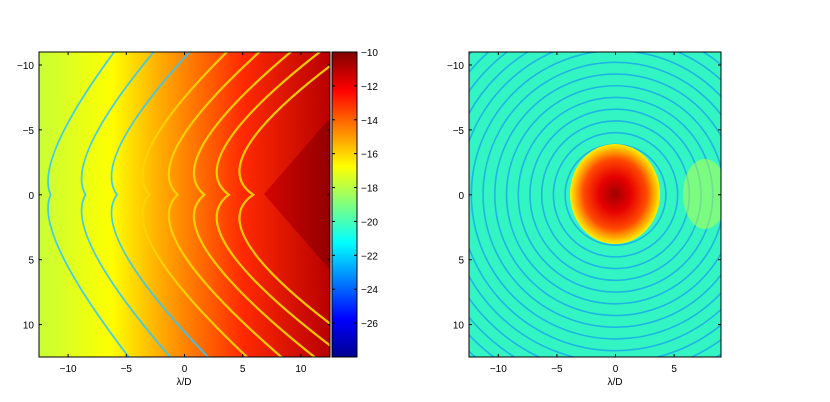  Describe the element at coordinates (369, 324) in the screenshot. I see `colorbar-tick-label: −26` at that location.